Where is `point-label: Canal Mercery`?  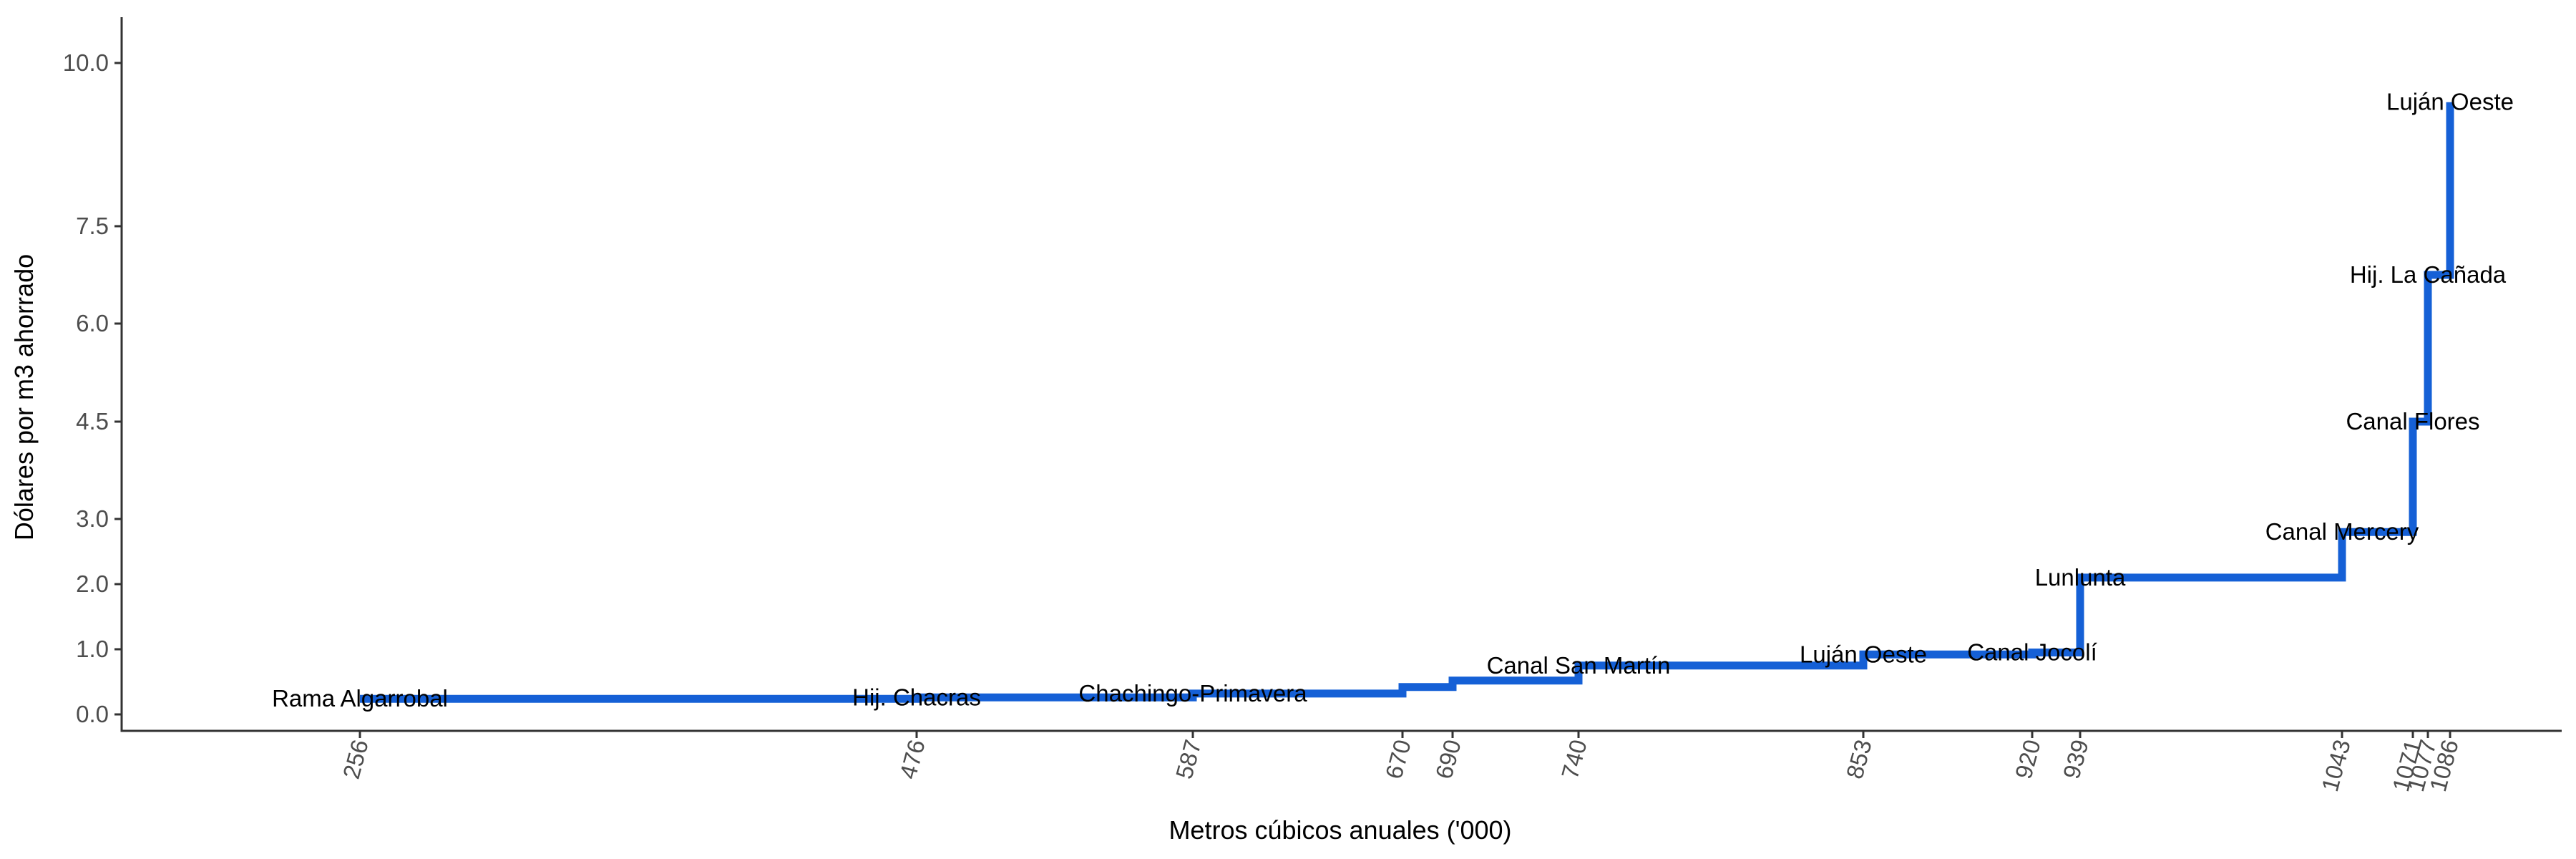
point-label: Canal Mercery is located at coordinates (2342, 531).